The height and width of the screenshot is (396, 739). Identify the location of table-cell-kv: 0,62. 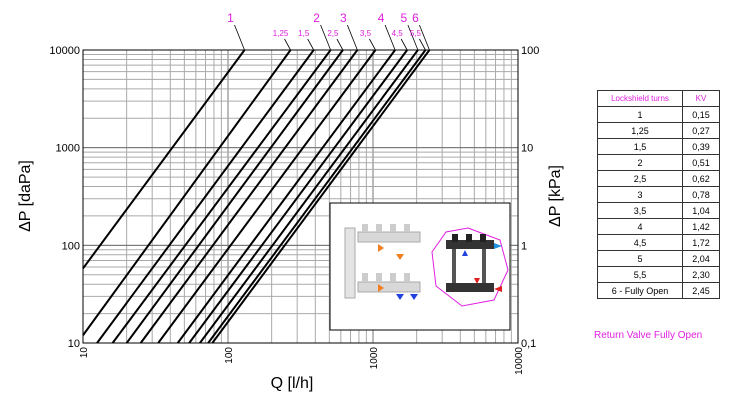
(701, 178).